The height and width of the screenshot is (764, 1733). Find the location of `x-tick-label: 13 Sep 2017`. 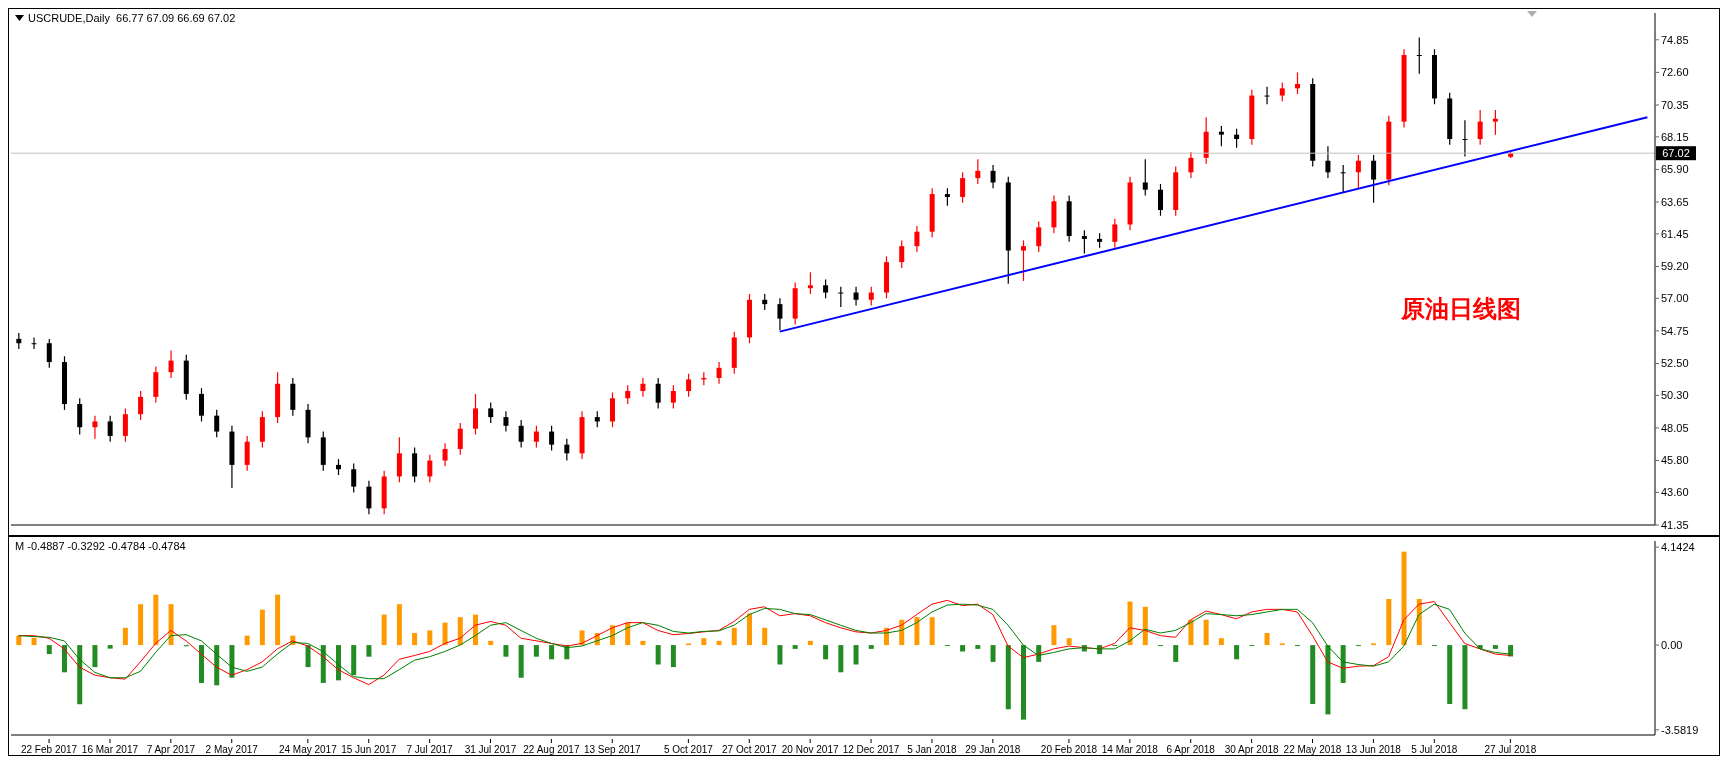

x-tick-label: 13 Sep 2017 is located at coordinates (612, 749).